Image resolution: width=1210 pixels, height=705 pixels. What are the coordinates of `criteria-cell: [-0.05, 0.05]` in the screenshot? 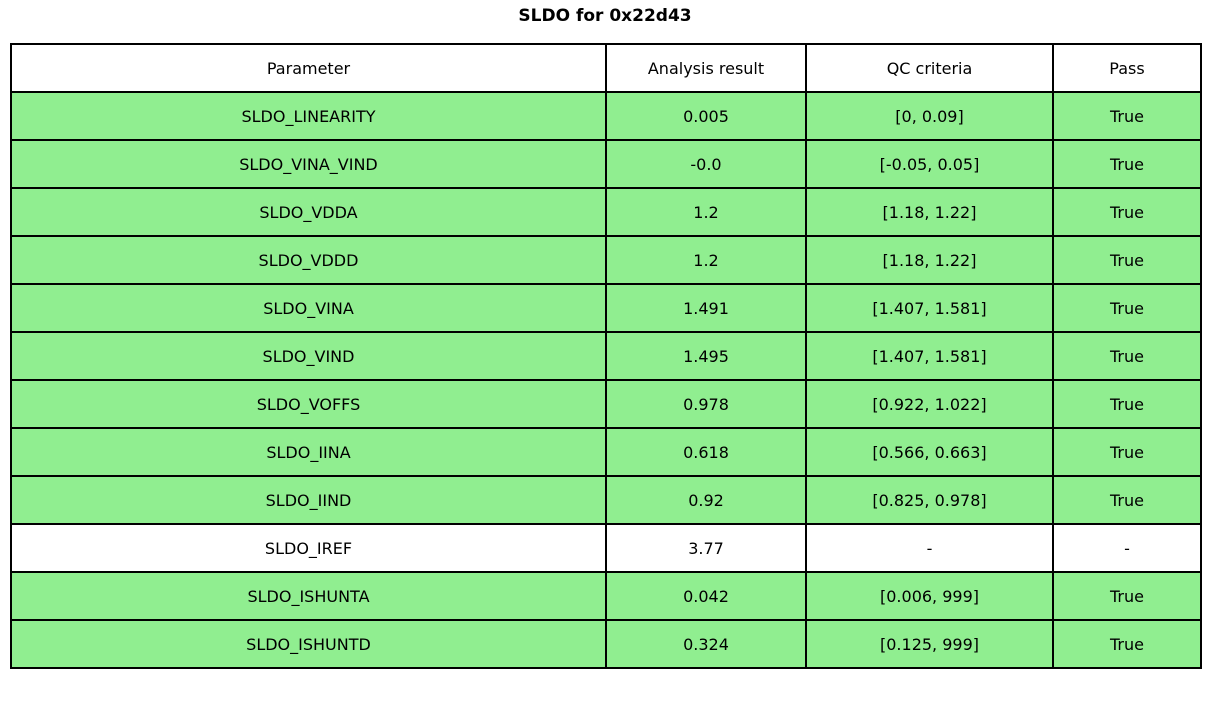 It's located at (929, 164).